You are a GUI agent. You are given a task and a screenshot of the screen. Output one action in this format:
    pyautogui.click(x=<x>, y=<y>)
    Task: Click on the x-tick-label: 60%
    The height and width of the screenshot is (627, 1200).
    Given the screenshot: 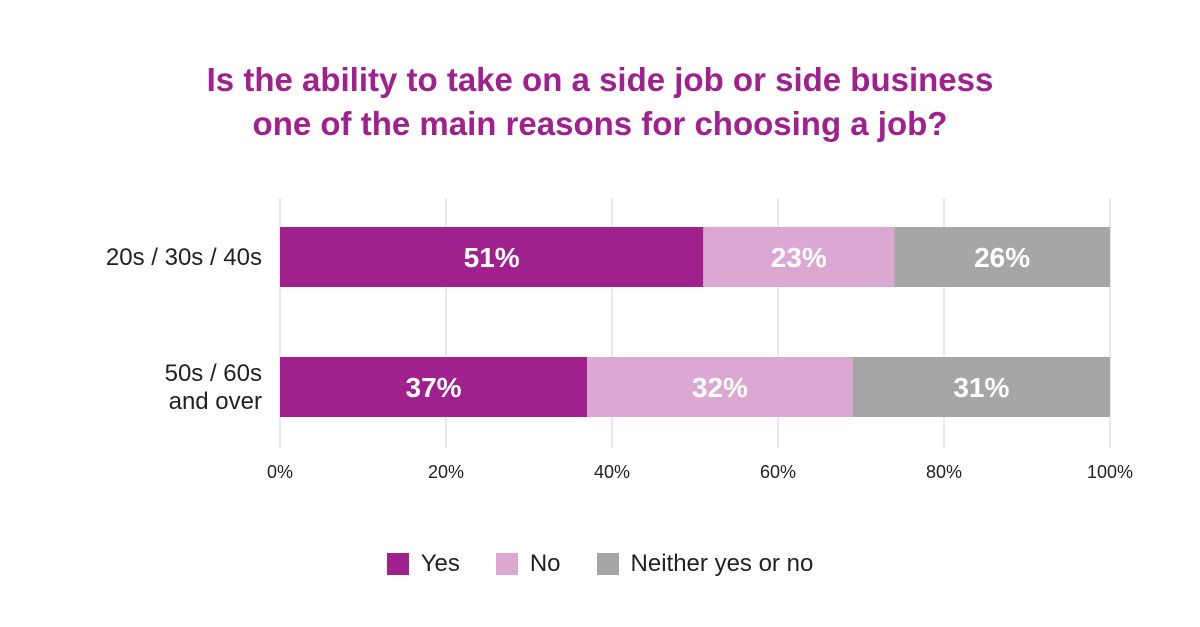 What is the action you would take?
    pyautogui.click(x=778, y=472)
    